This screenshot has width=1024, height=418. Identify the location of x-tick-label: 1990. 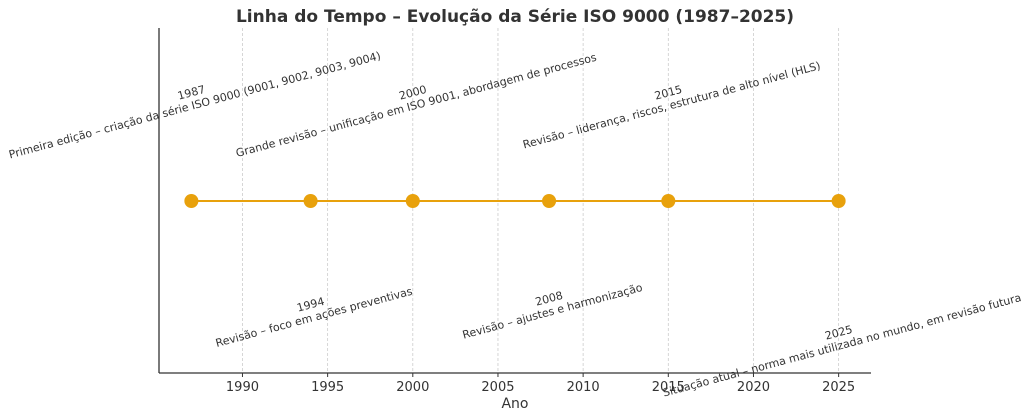
(242, 387).